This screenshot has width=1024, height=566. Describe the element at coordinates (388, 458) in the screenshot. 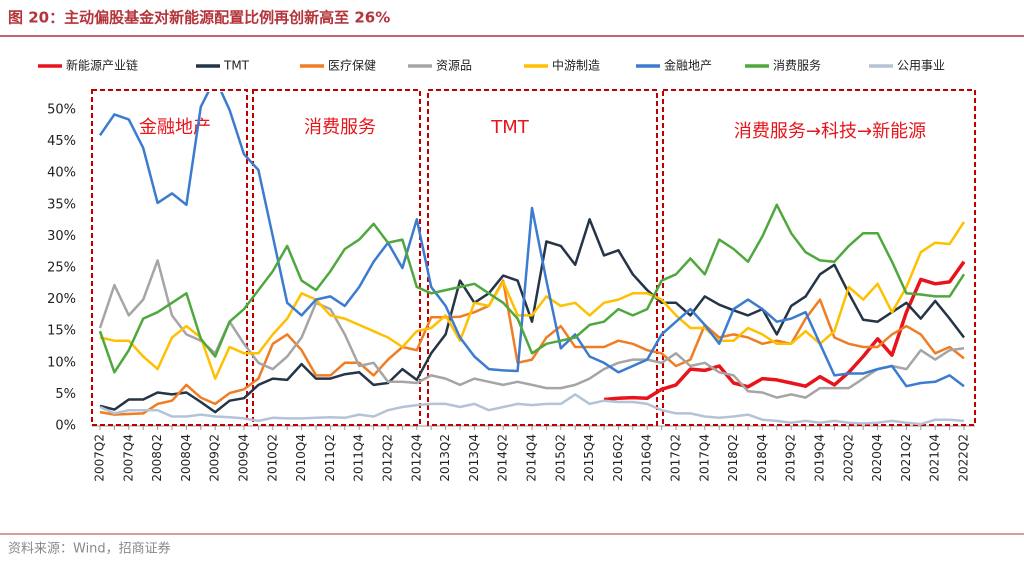

I see `x-tick-label: 2012Q2` at that location.